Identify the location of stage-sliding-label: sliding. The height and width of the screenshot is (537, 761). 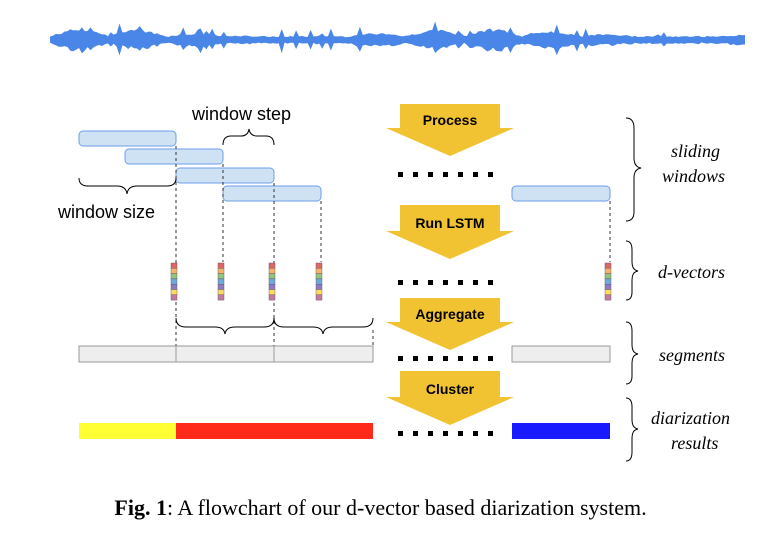
(696, 151).